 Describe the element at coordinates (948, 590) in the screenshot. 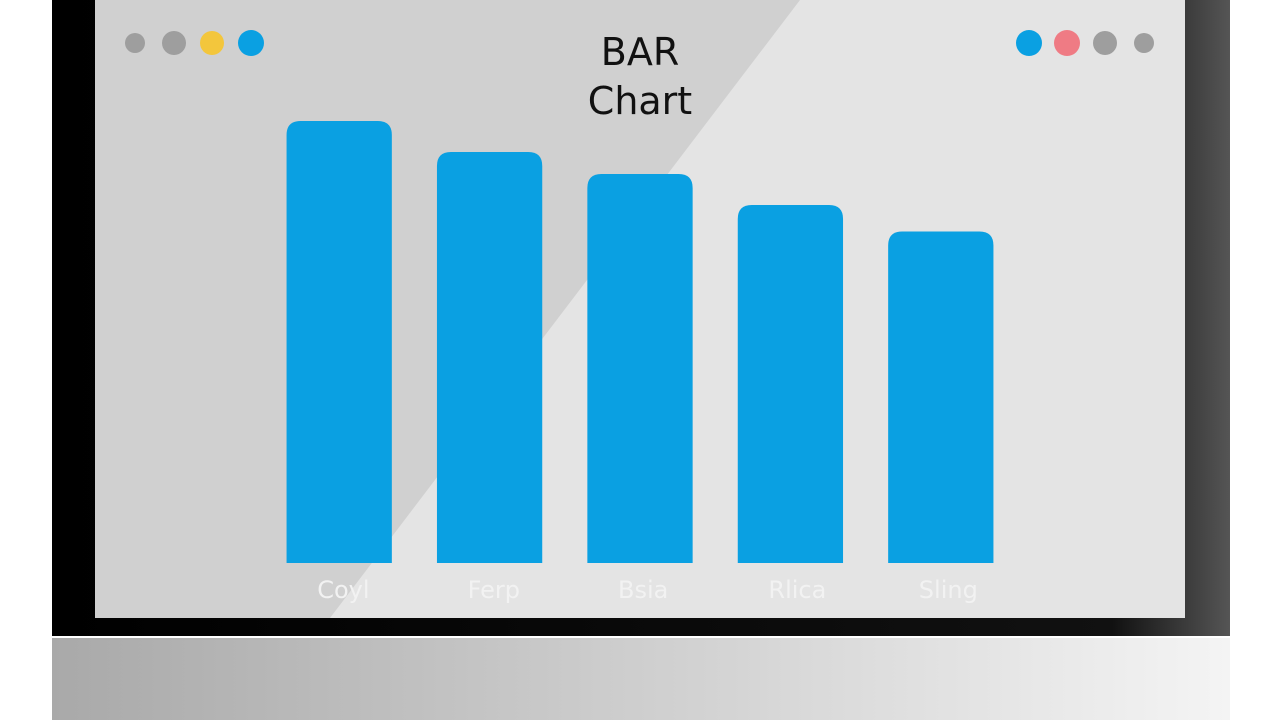

I see `x-tick-label: Sling` at that location.